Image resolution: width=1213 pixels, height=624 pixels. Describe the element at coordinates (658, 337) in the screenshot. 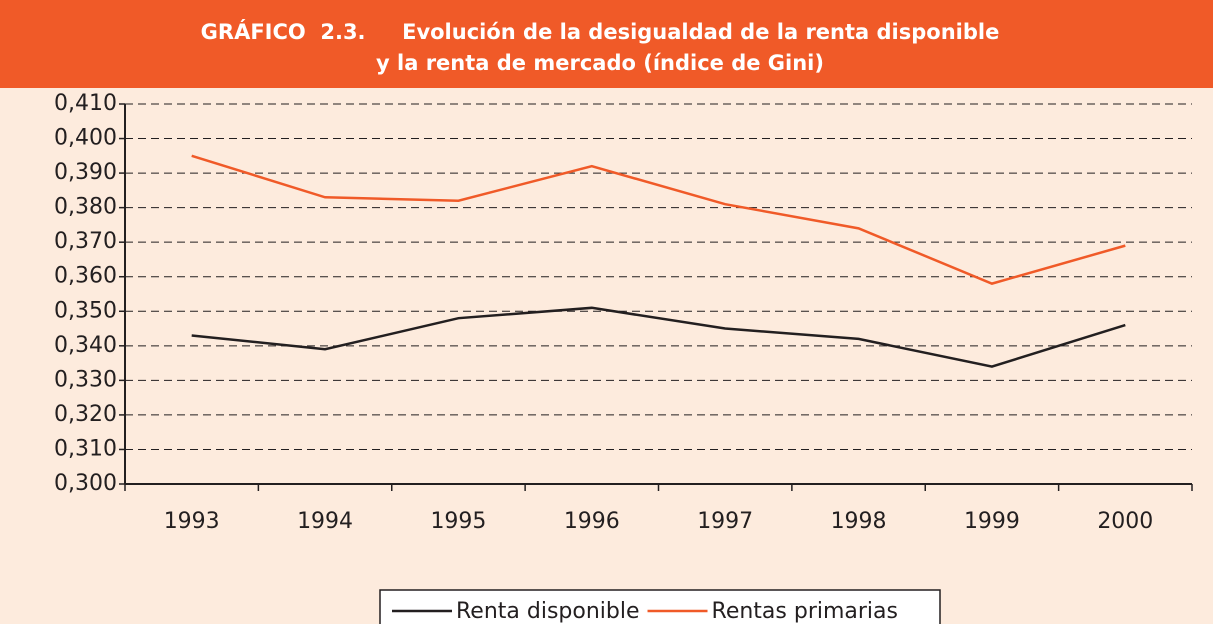

I see `line` at that location.